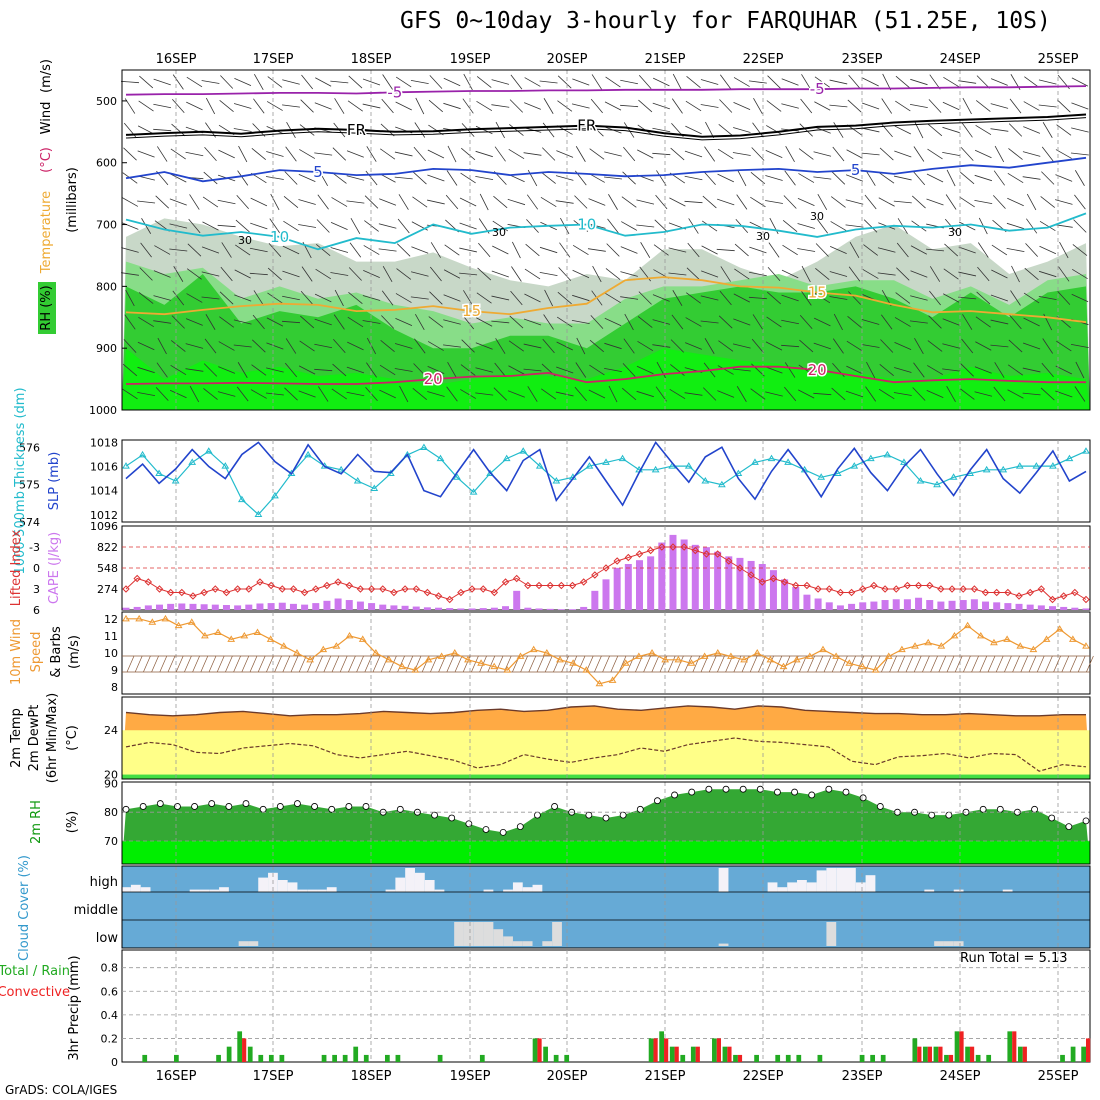 The width and height of the screenshot is (1100, 1100). What do you see at coordinates (433, 379) in the screenshot?
I see `isotherm-label: 20` at bounding box center [433, 379].